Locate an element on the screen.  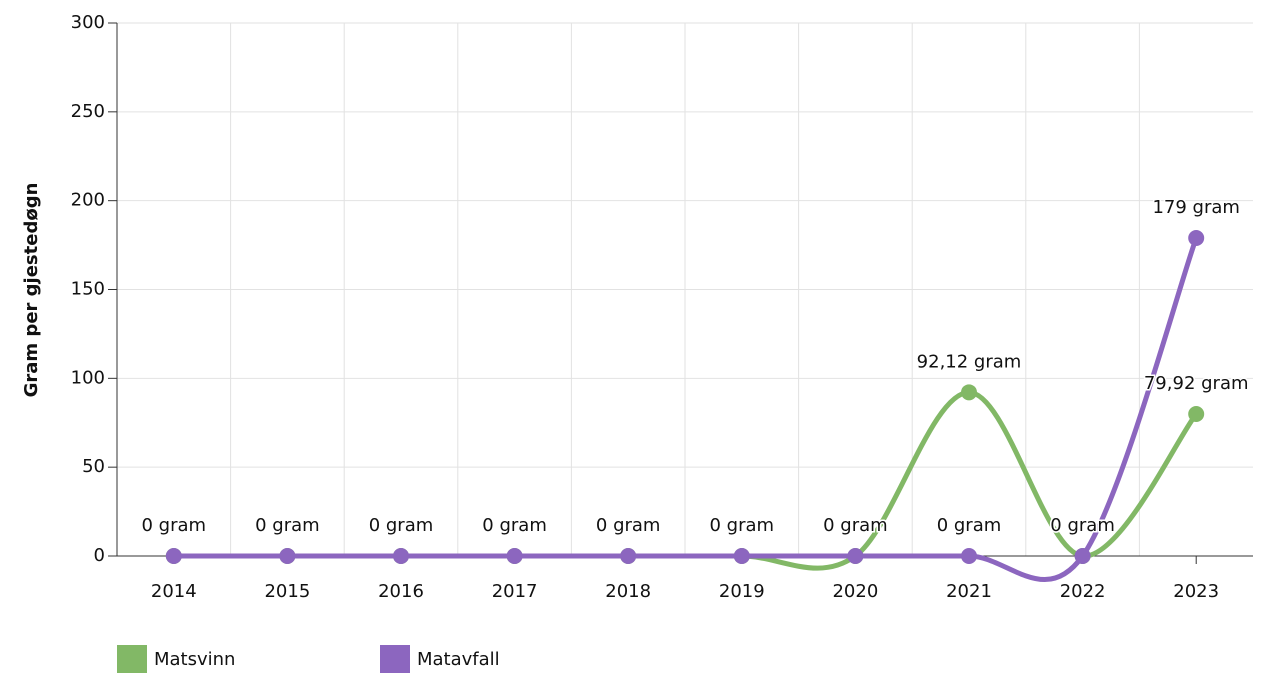
x-tick-label: 2014 is located at coordinates (174, 591).